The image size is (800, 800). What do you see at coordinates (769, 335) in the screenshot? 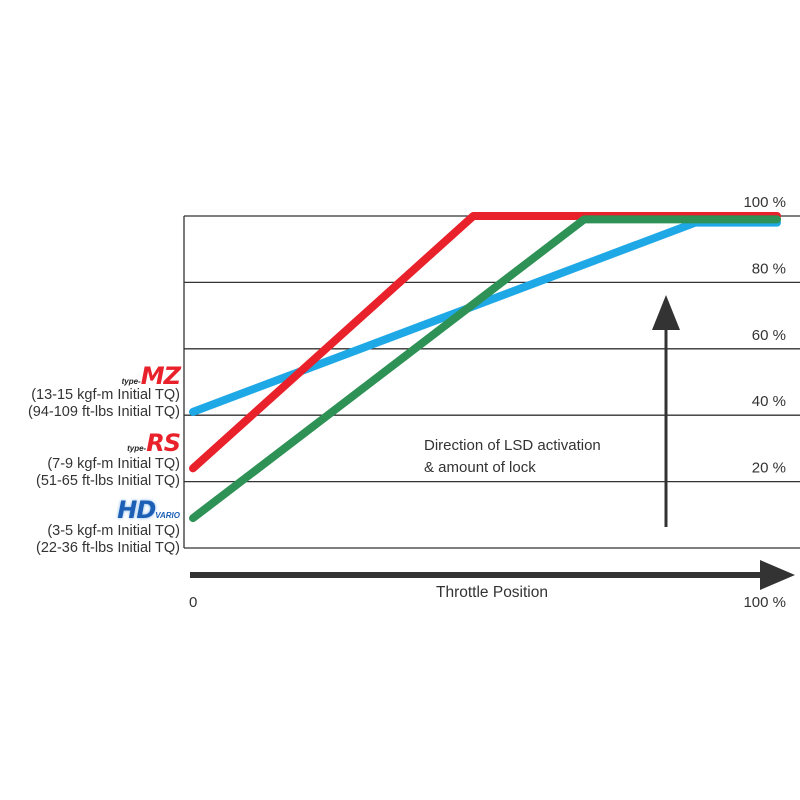
I see `y-tick-label: 60 %` at bounding box center [769, 335].